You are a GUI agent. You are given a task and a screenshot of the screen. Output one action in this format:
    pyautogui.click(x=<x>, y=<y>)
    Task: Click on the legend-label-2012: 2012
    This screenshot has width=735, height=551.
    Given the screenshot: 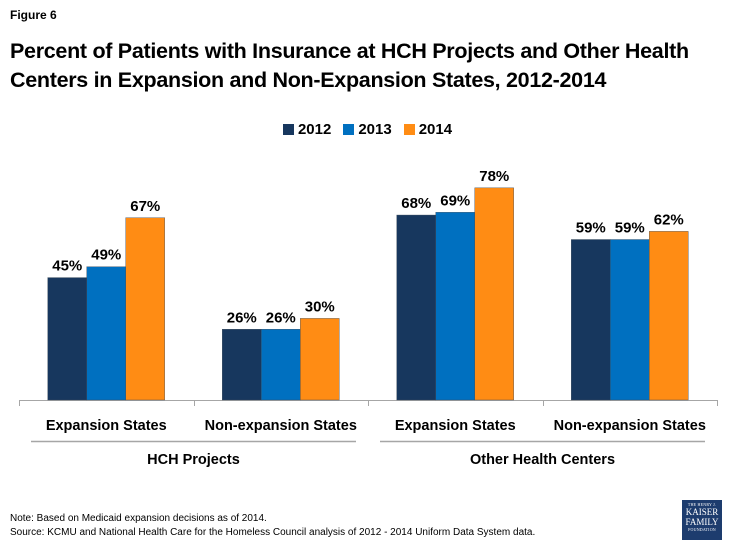 What is the action you would take?
    pyautogui.click(x=314, y=129)
    